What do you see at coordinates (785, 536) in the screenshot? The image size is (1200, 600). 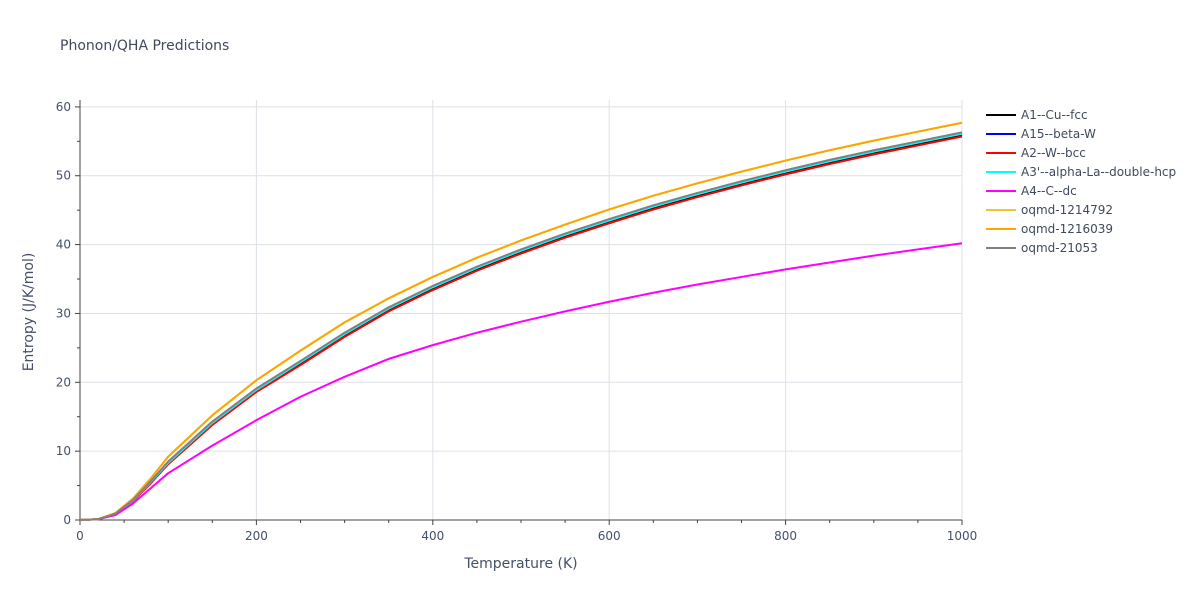 I see `x-tick-label: 800` at bounding box center [785, 536].